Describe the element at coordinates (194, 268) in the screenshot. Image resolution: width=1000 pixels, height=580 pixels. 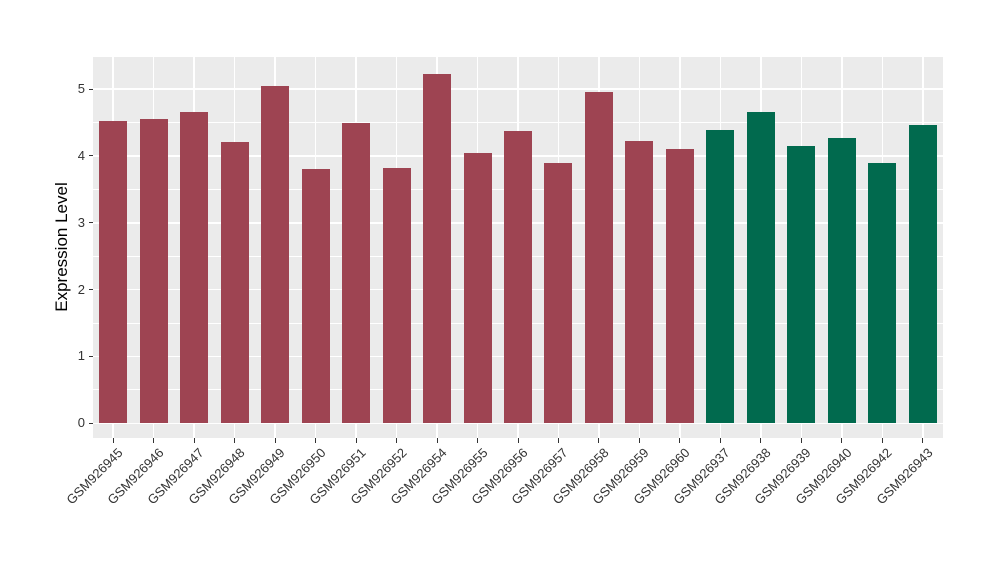
I see `bar-GSM926947` at that location.